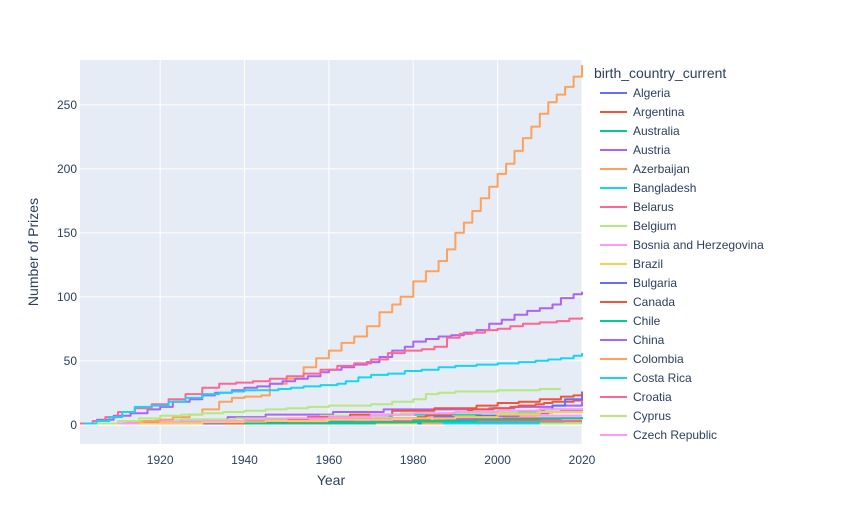 The width and height of the screenshot is (855, 525). I want to click on legend-label-colombia: Colombia, so click(658, 359).